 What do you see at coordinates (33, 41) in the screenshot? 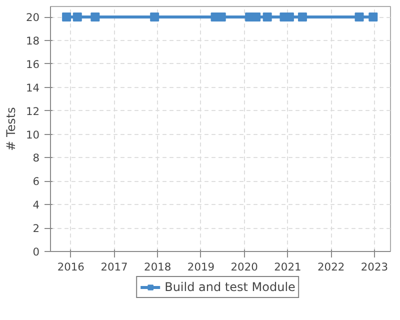
I see `y-tick-label: 18` at bounding box center [33, 41].